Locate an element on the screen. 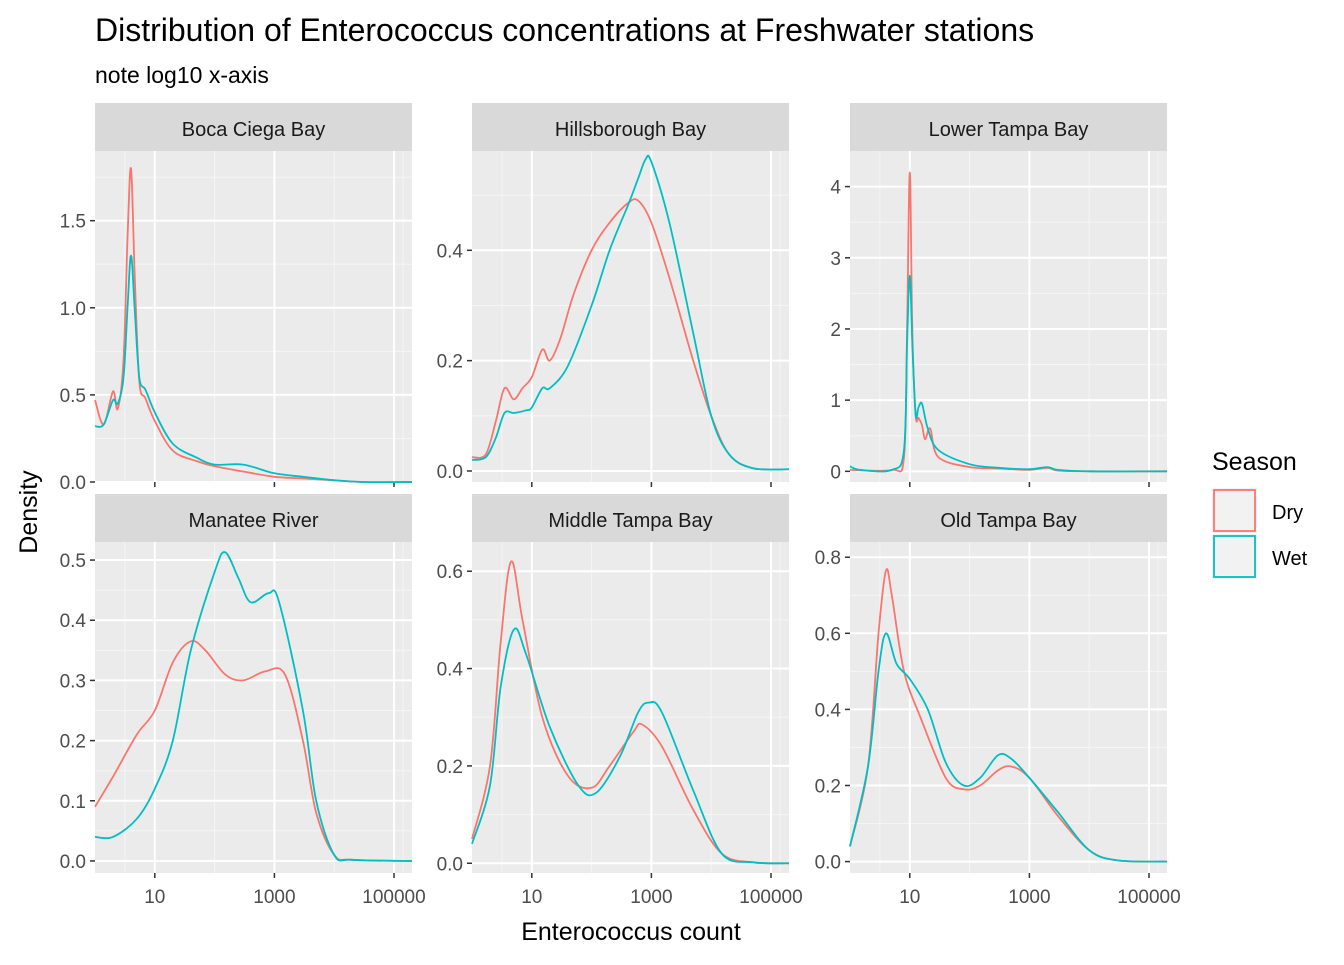  facet-hillsborough-bay: Hillsborough Bay 0.0 0.2 0.4 is located at coordinates (613, 295).